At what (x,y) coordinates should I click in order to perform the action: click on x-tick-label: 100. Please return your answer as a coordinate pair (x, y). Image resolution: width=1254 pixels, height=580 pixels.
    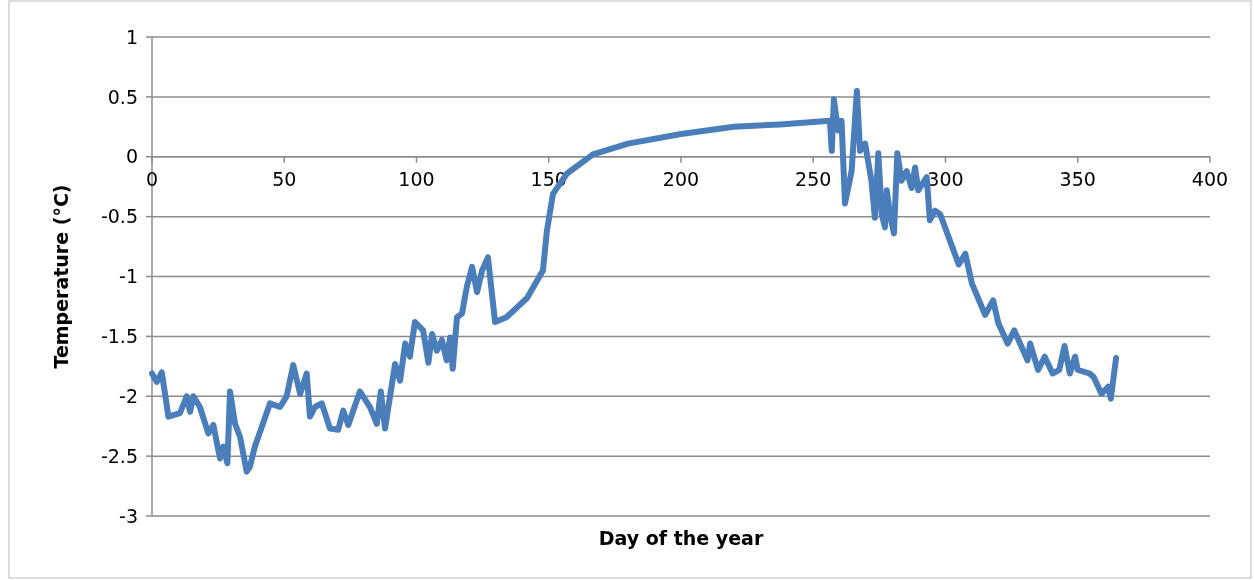
    Looking at the image, I should click on (416, 178).